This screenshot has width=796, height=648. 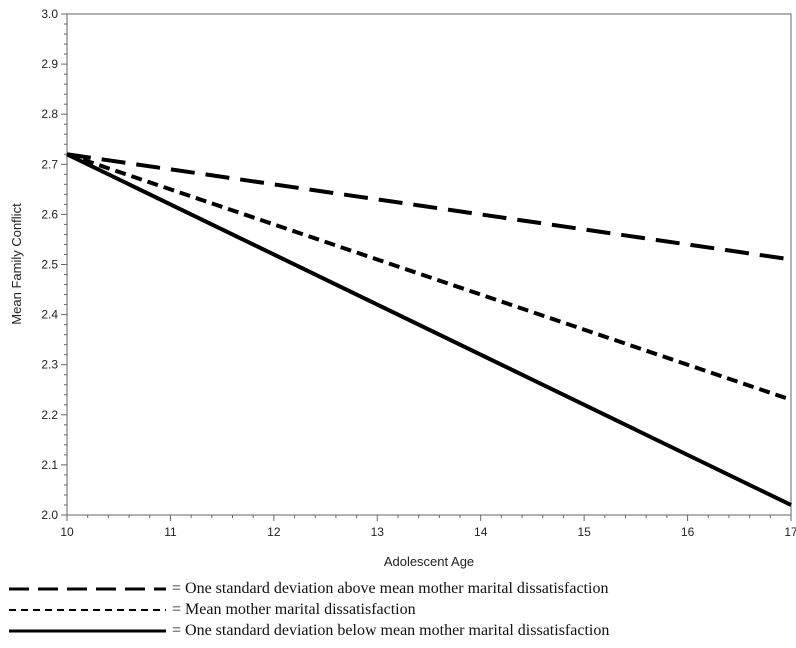 What do you see at coordinates (49, 365) in the screenshot?
I see `y-tick-label: 2.3` at bounding box center [49, 365].